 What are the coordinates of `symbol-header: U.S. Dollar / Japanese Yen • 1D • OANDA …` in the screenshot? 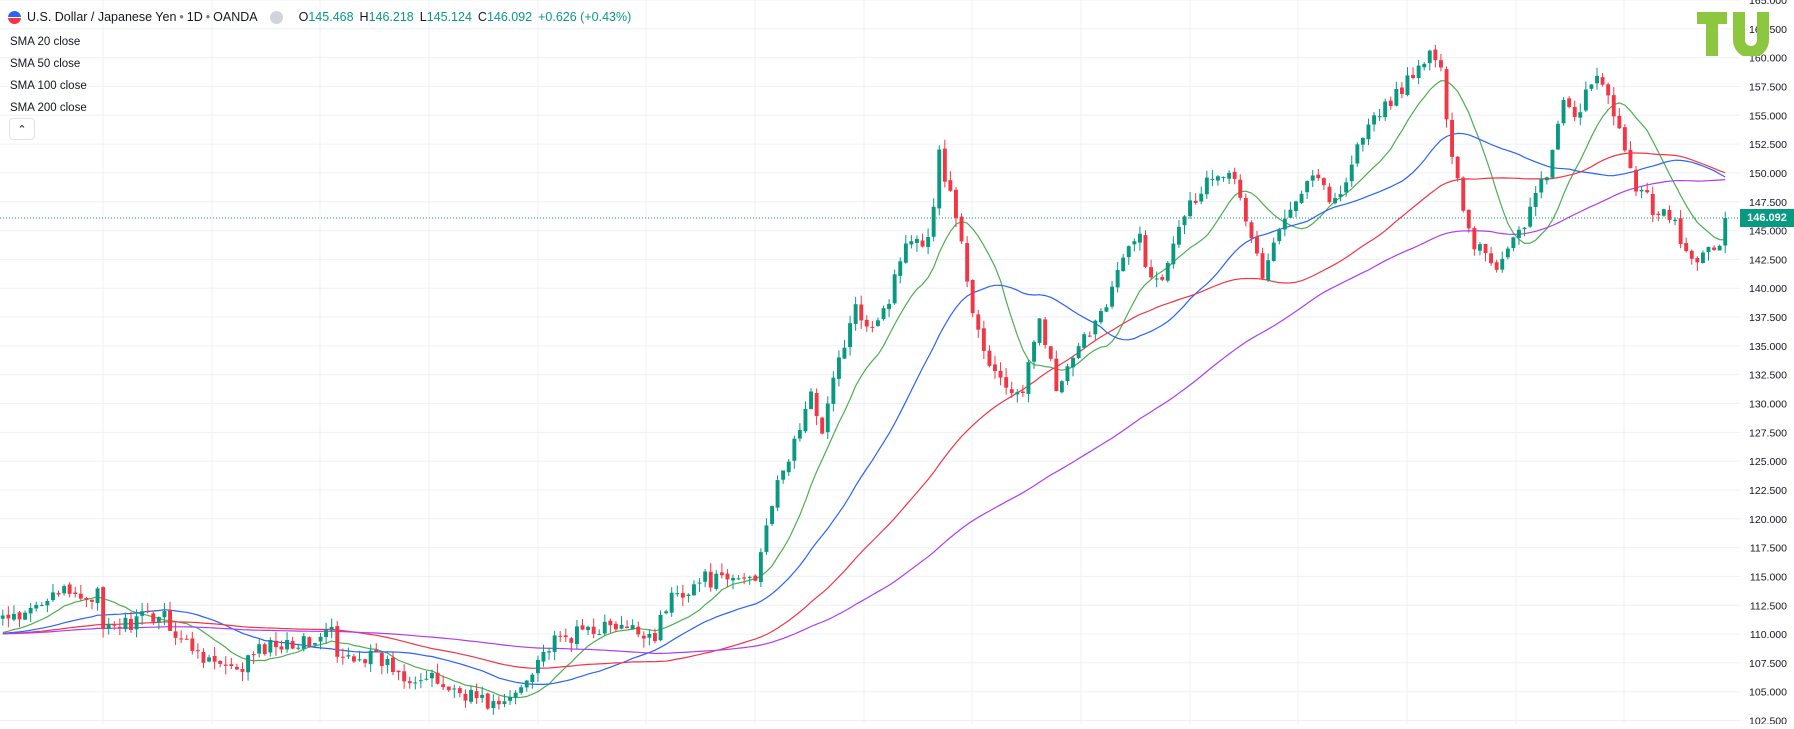 It's located at (322, 17).